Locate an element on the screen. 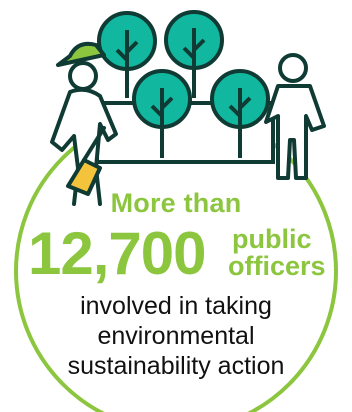 The height and width of the screenshot is (412, 352). statistic: 12,700 public officers is located at coordinates (183, 255).